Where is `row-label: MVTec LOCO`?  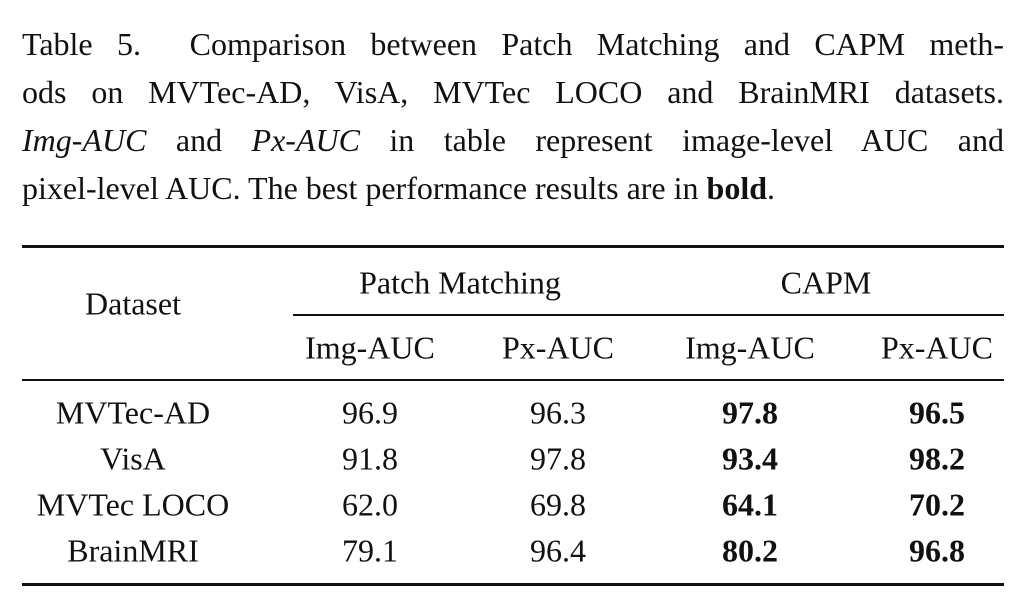
row-label: MVTec LOCO is located at coordinates (133, 504).